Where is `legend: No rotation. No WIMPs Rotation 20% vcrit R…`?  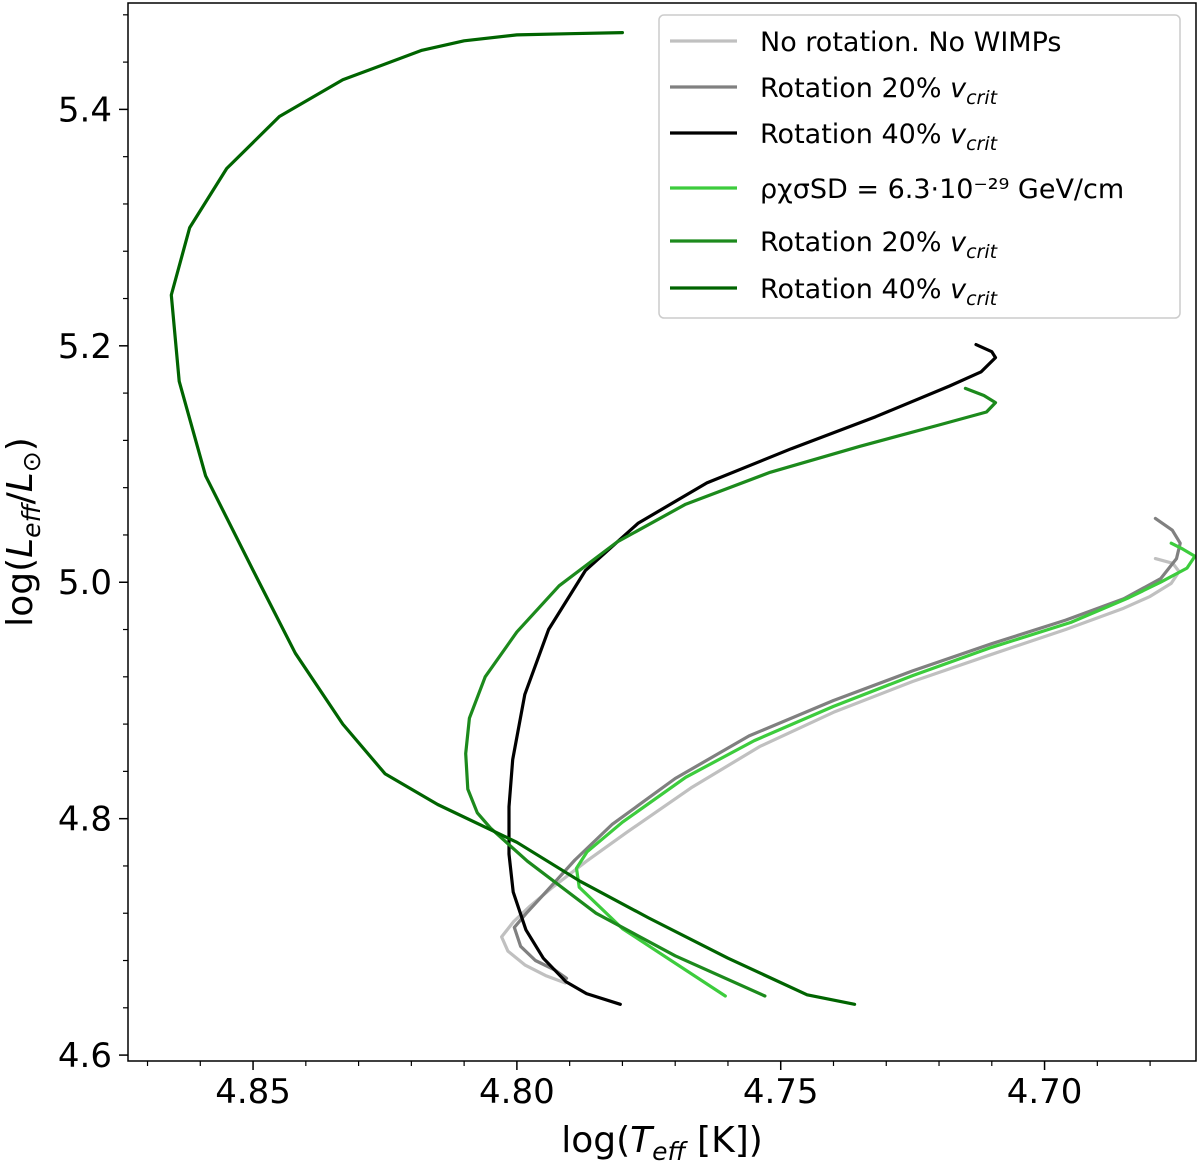
legend: No rotation. No WIMPs Rotation 20% vcrit R… is located at coordinates (919, 166).